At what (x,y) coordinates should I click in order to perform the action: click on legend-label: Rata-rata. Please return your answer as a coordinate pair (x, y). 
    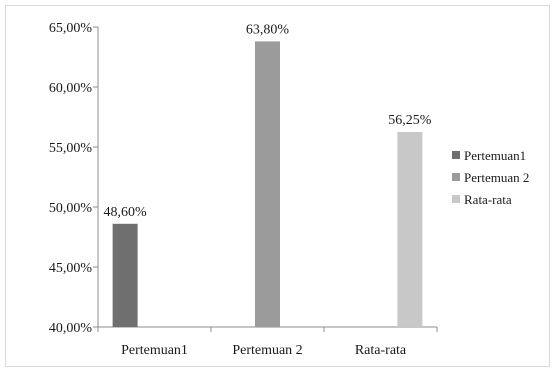
    Looking at the image, I should click on (488, 199).